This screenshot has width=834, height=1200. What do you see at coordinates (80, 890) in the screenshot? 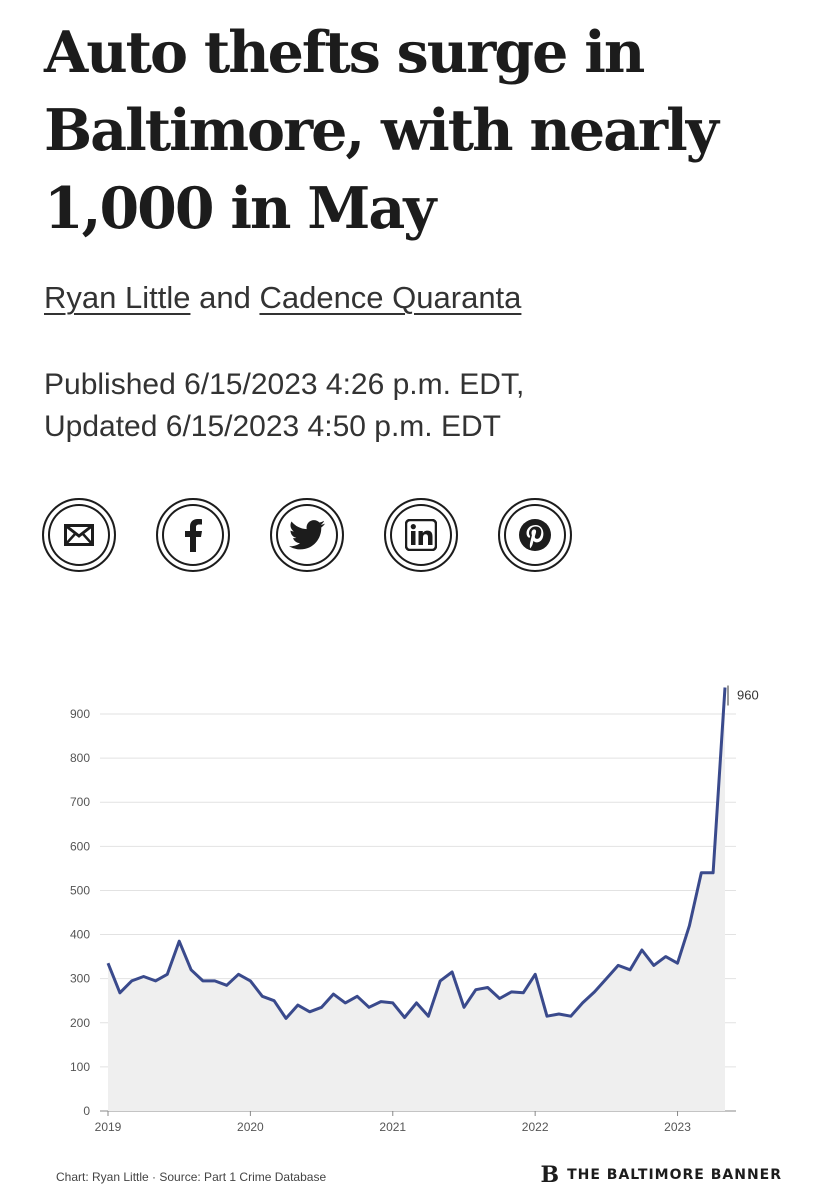
I see `y-tick-label: 500` at bounding box center [80, 890].